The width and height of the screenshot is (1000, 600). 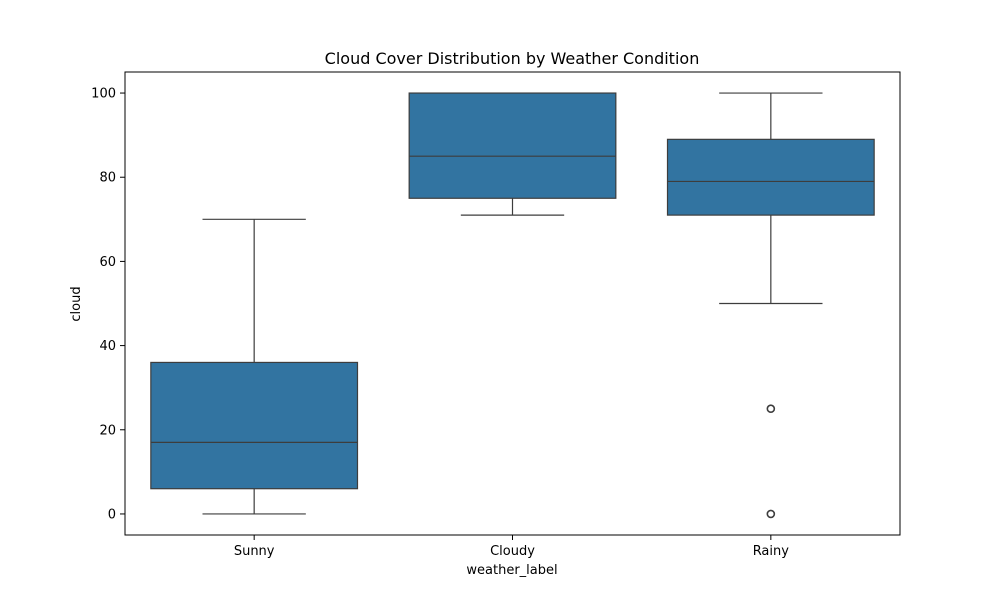 I want to click on box-sunny, so click(x=254, y=425).